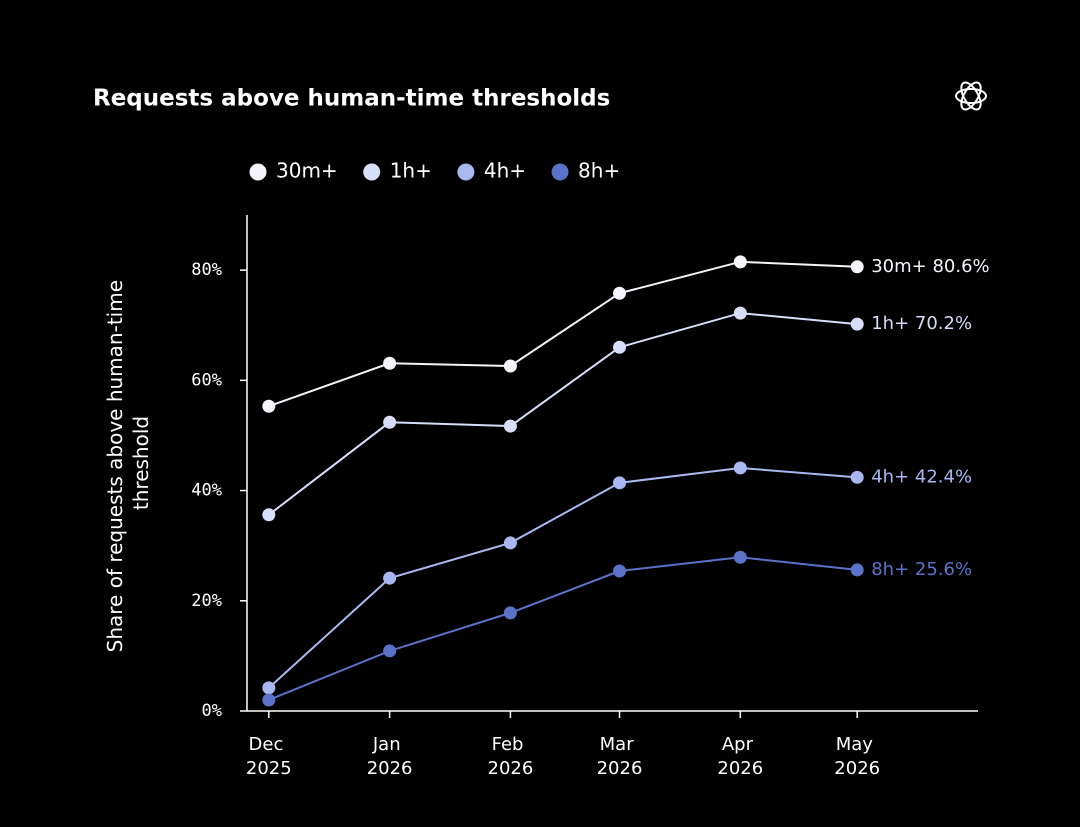  What do you see at coordinates (857, 756) in the screenshot?
I see `x-tick-label: May 2026` at bounding box center [857, 756].